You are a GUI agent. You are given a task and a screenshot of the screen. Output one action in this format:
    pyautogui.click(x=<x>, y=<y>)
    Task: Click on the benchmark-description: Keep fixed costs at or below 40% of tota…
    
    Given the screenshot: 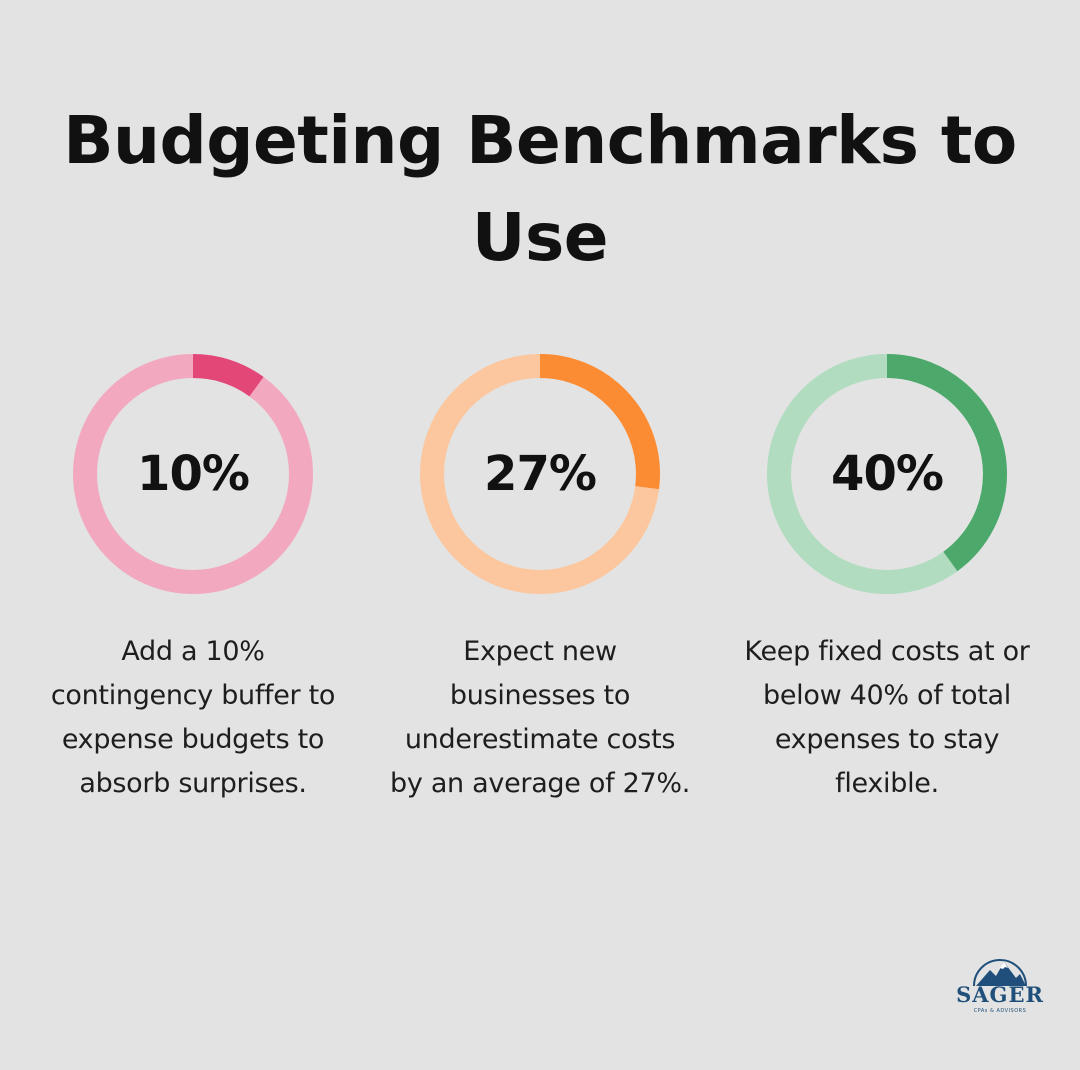 What is the action you would take?
    pyautogui.click(x=887, y=717)
    